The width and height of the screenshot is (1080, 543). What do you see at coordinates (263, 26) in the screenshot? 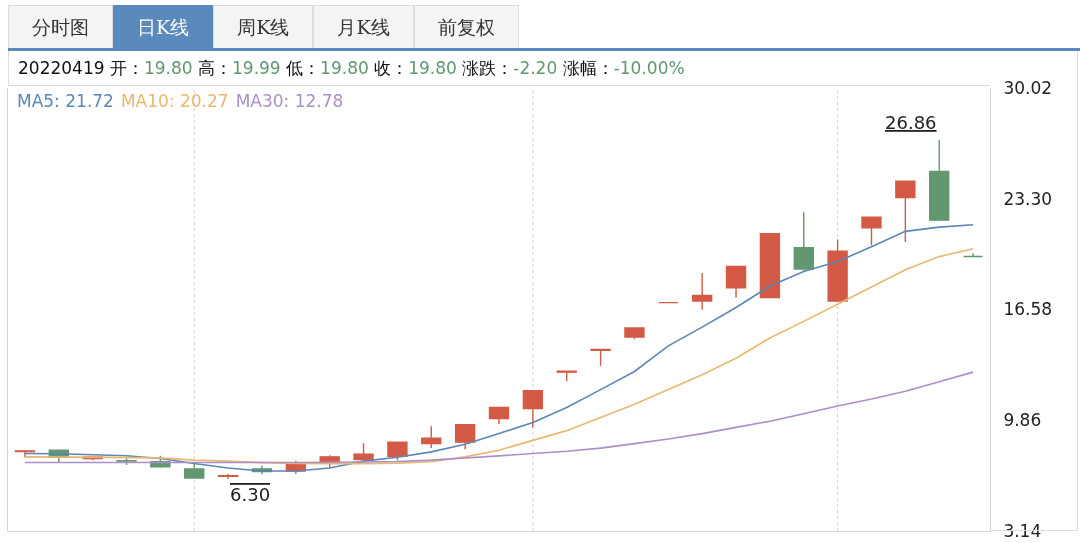
I see `tab: 周K线` at bounding box center [263, 26].